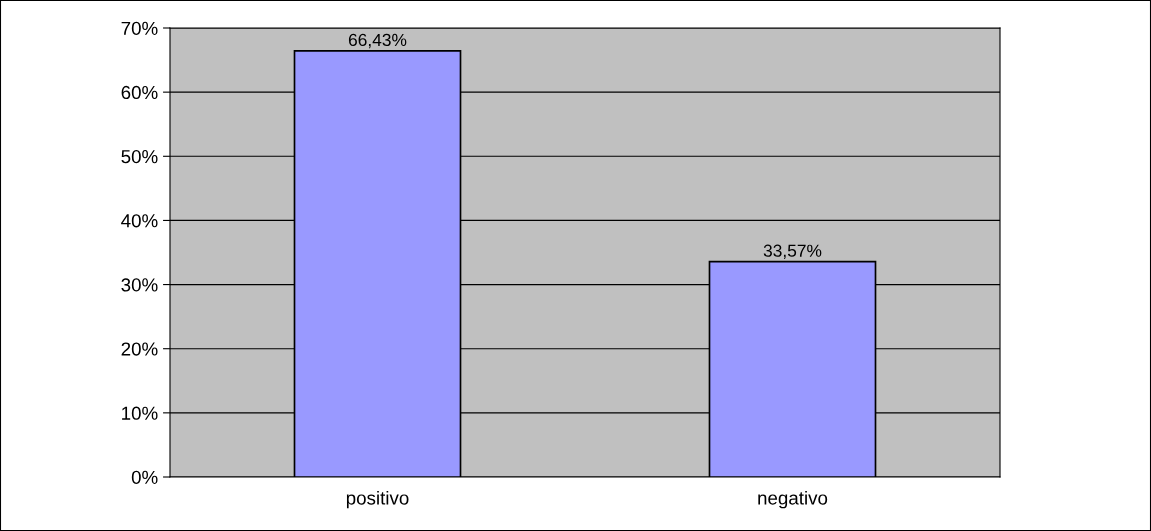  Describe the element at coordinates (139, 221) in the screenshot. I see `y-tick-label: 40%` at that location.